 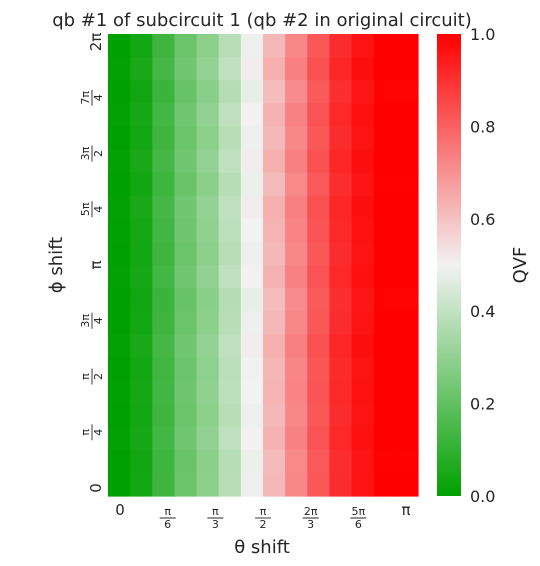 I want to click on svg-text: 5π, so click(x=85, y=209).